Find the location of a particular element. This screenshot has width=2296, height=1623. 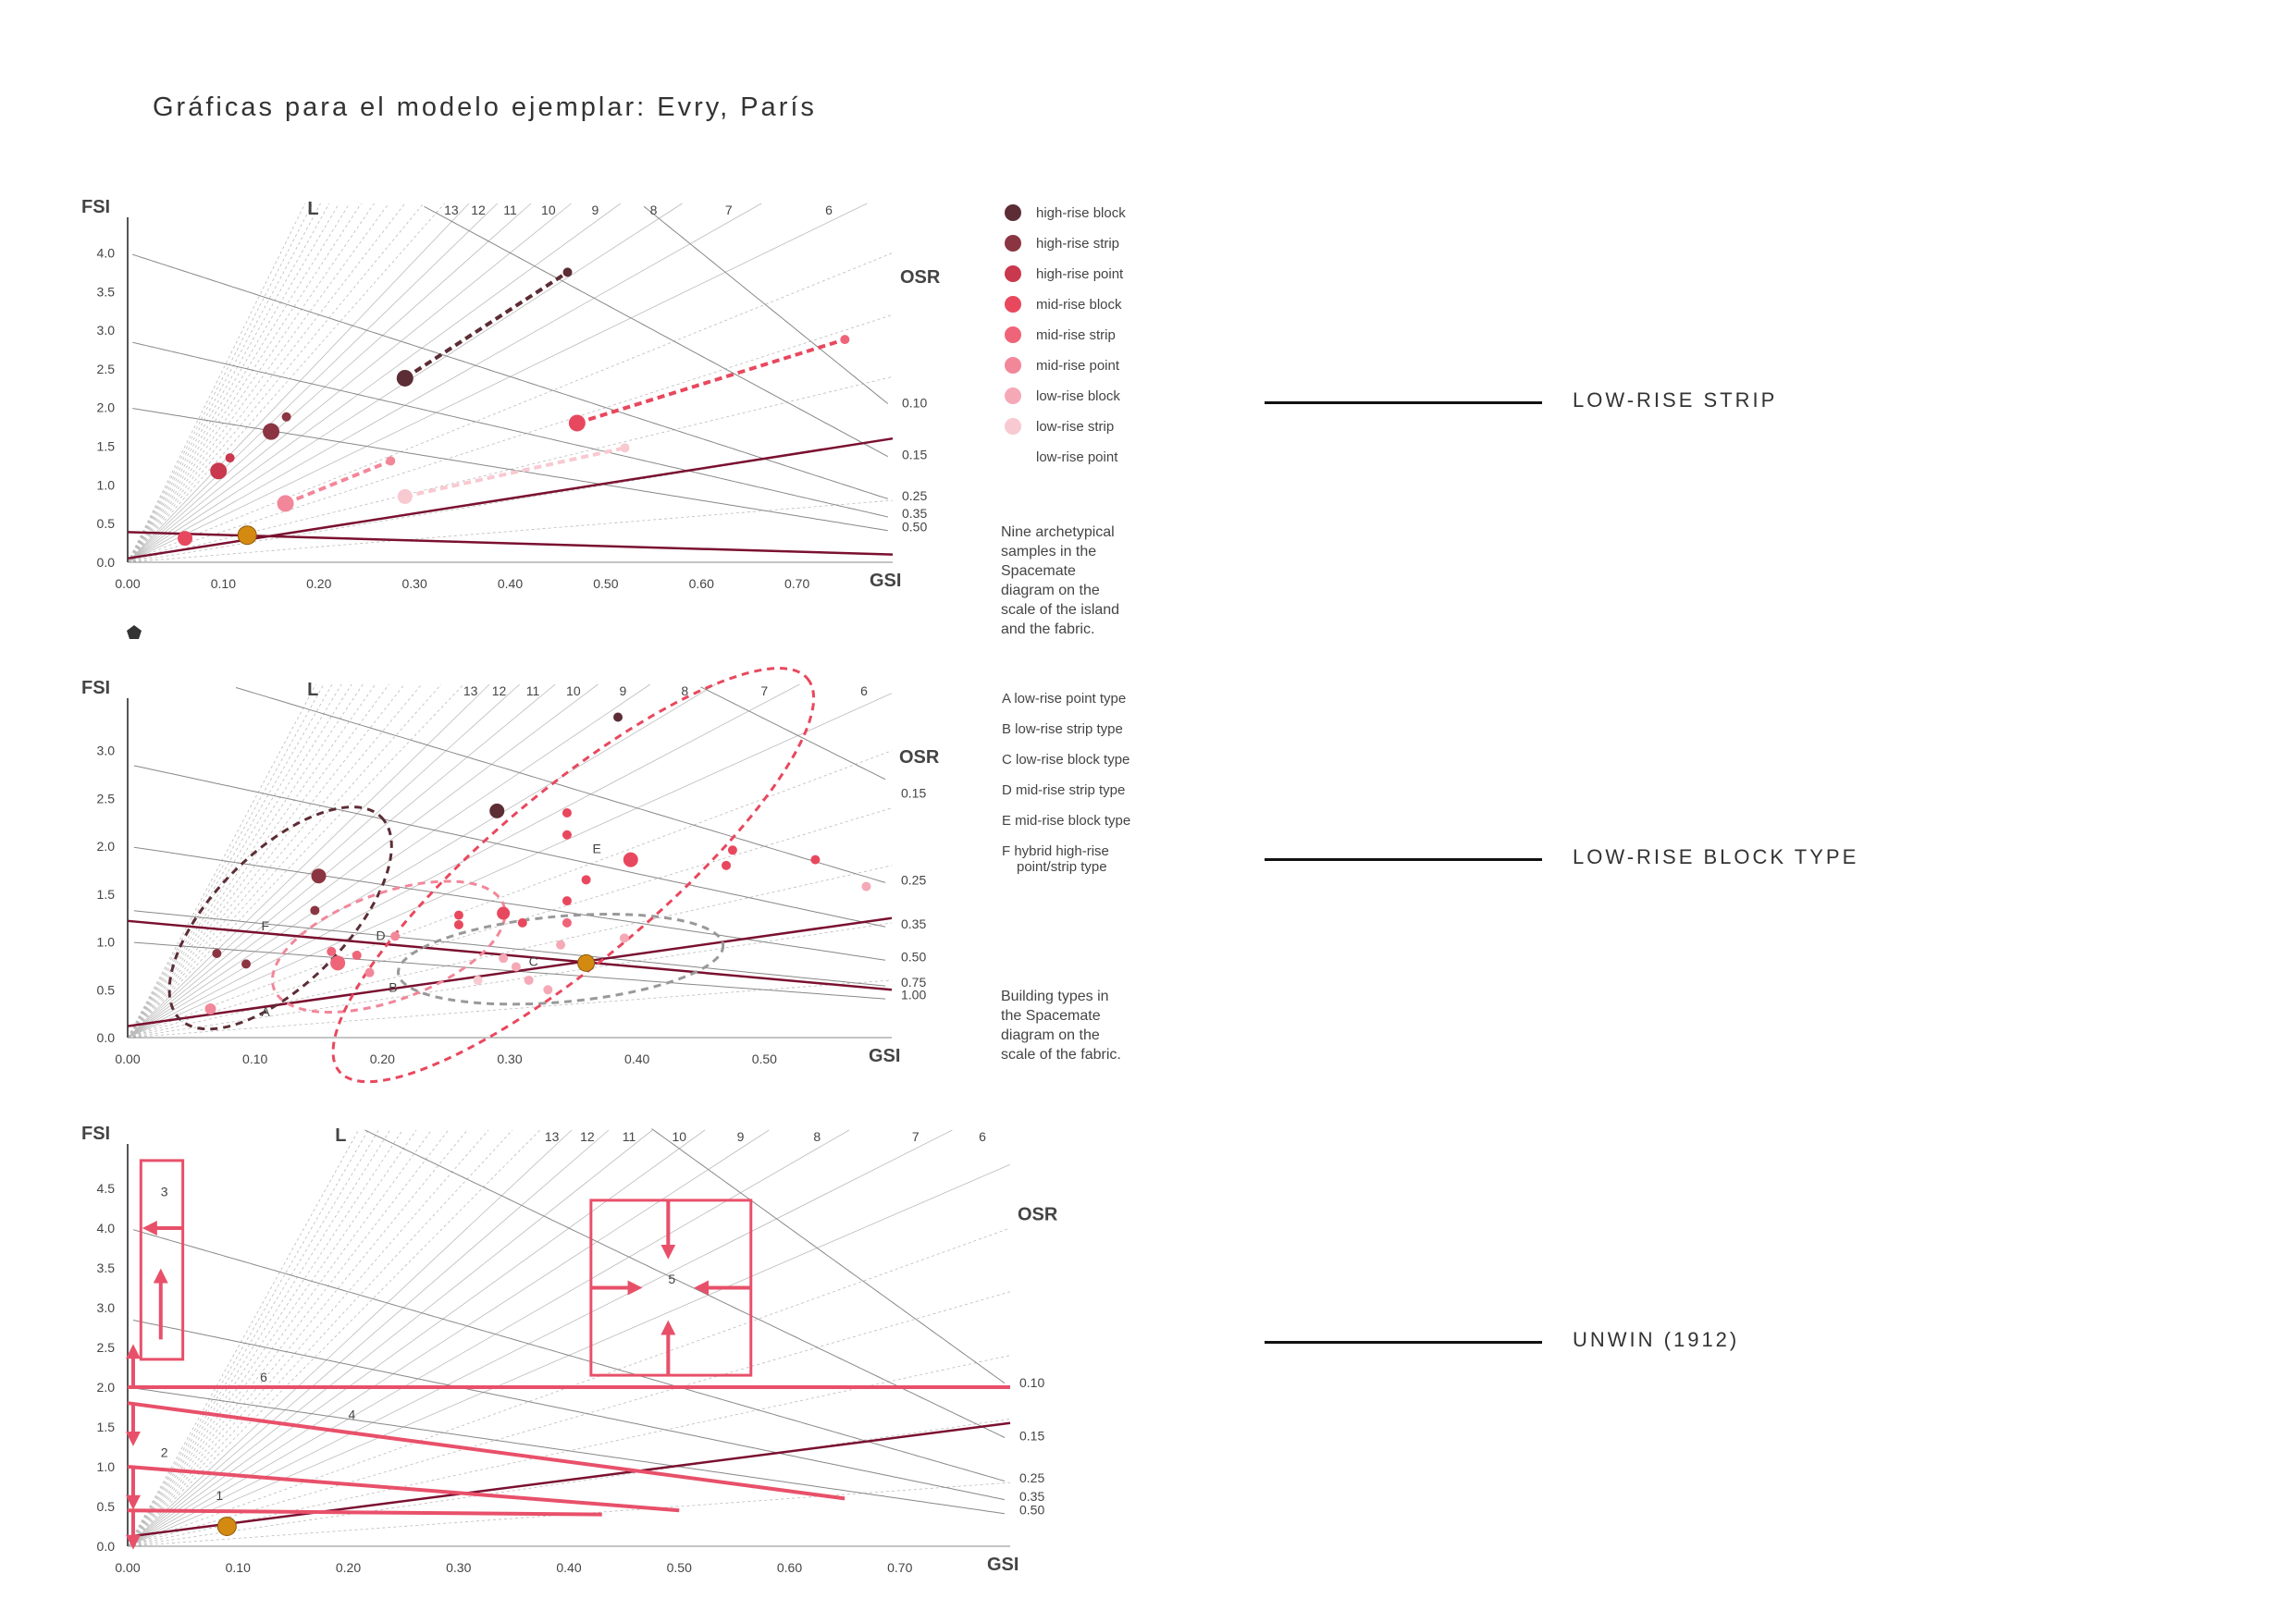

chart-note-line: diagram on the is located at coordinates (1050, 1035).